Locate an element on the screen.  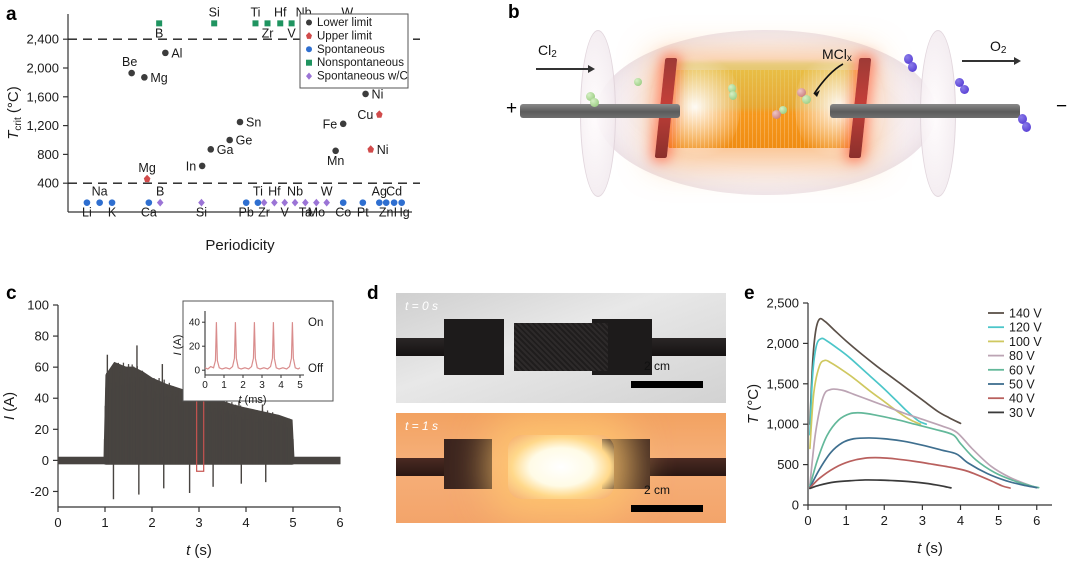
x-tick-label: 6 is located at coordinates (339, 522).